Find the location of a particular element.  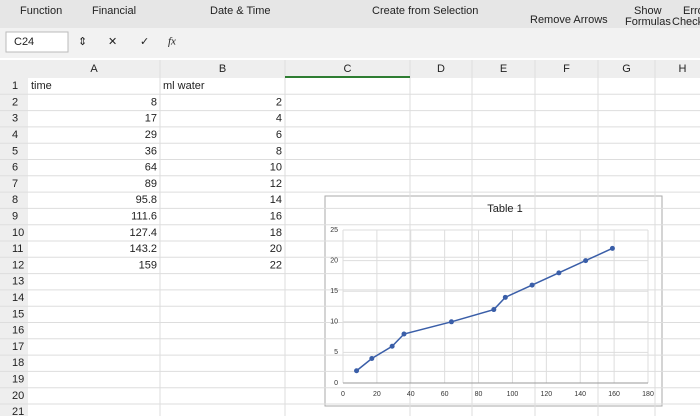

column-header: E is located at coordinates (503, 69).